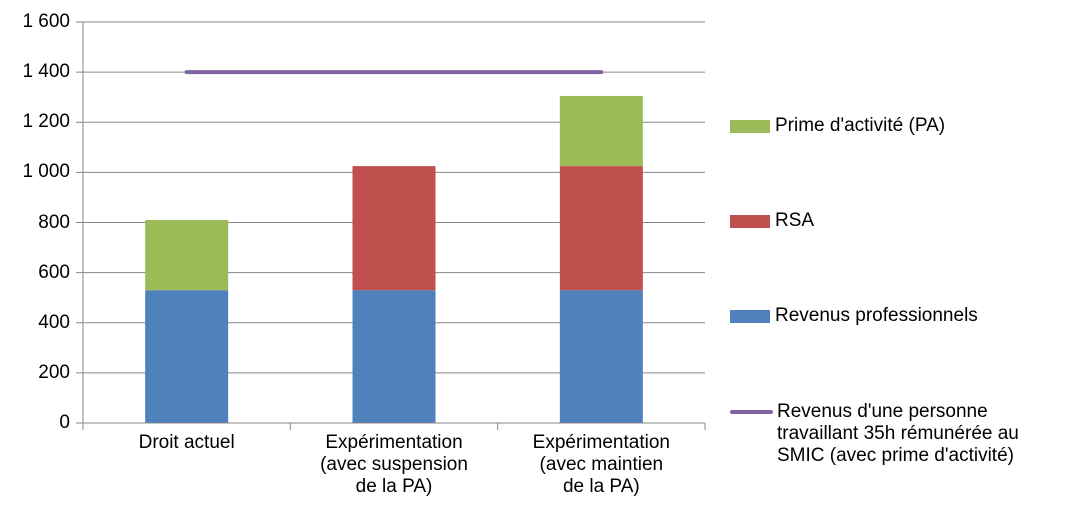 This screenshot has height=521, width=1067. I want to click on legend-item: RSA, so click(772, 221).